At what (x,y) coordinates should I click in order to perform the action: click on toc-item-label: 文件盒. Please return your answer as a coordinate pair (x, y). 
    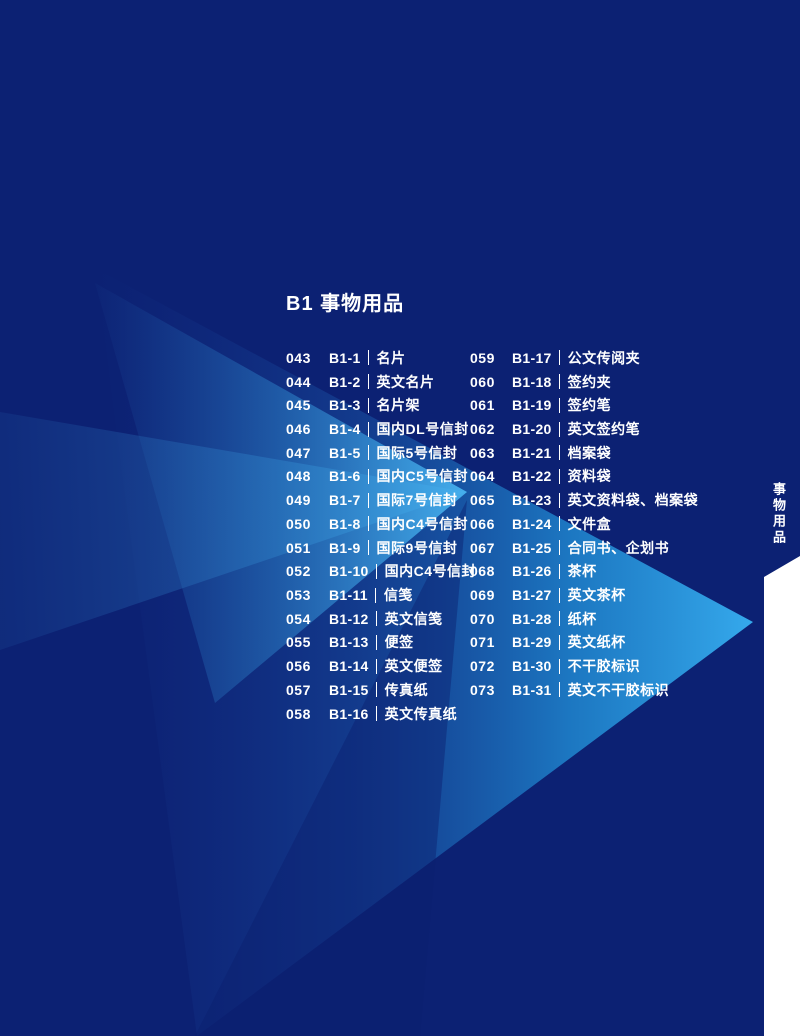
    Looking at the image, I should click on (589, 523).